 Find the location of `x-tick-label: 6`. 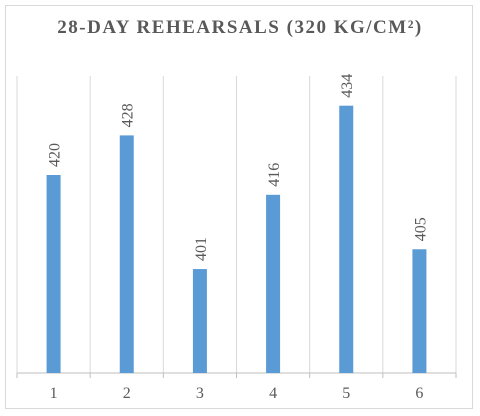

x-tick-label: 6 is located at coordinates (419, 393).